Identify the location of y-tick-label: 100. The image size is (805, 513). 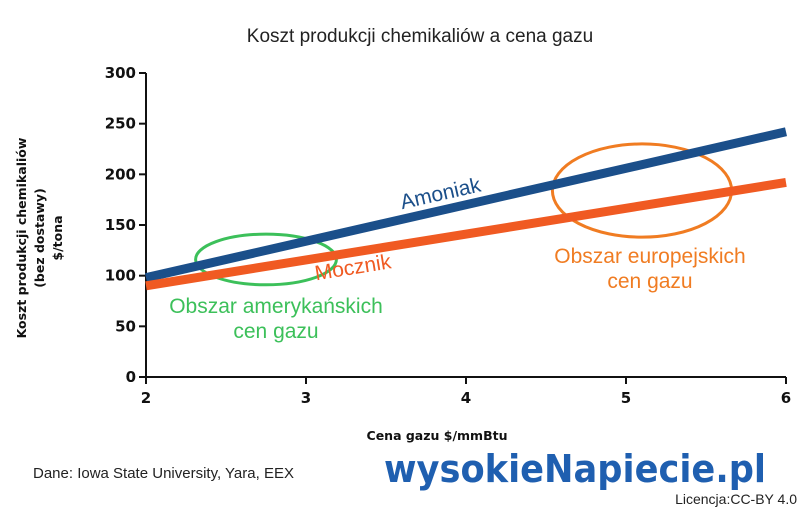
(120, 276).